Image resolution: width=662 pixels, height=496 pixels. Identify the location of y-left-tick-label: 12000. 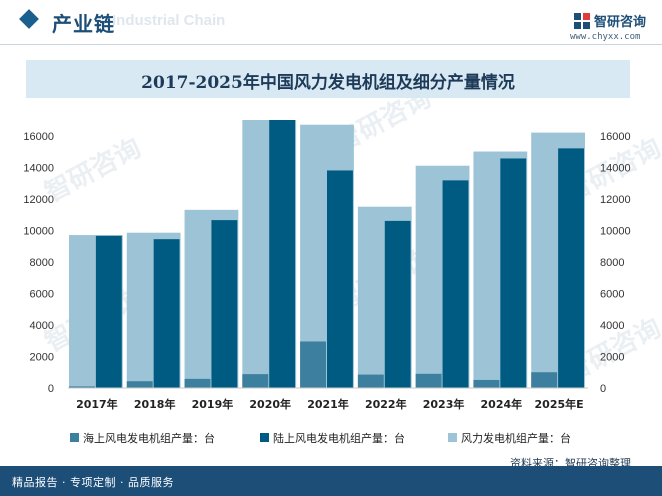
(38, 200).